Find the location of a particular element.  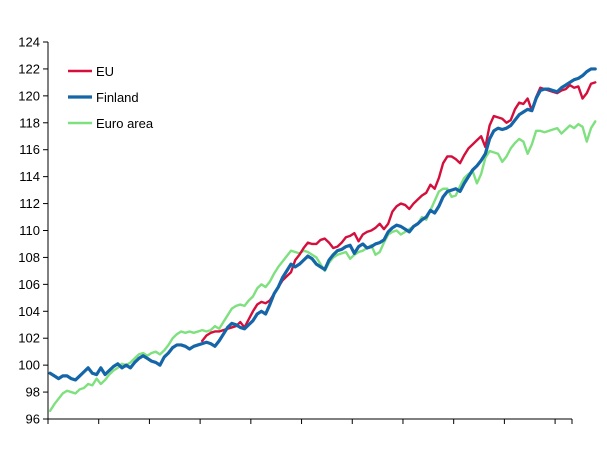

y-tick-label: 104 is located at coordinates (29, 311).